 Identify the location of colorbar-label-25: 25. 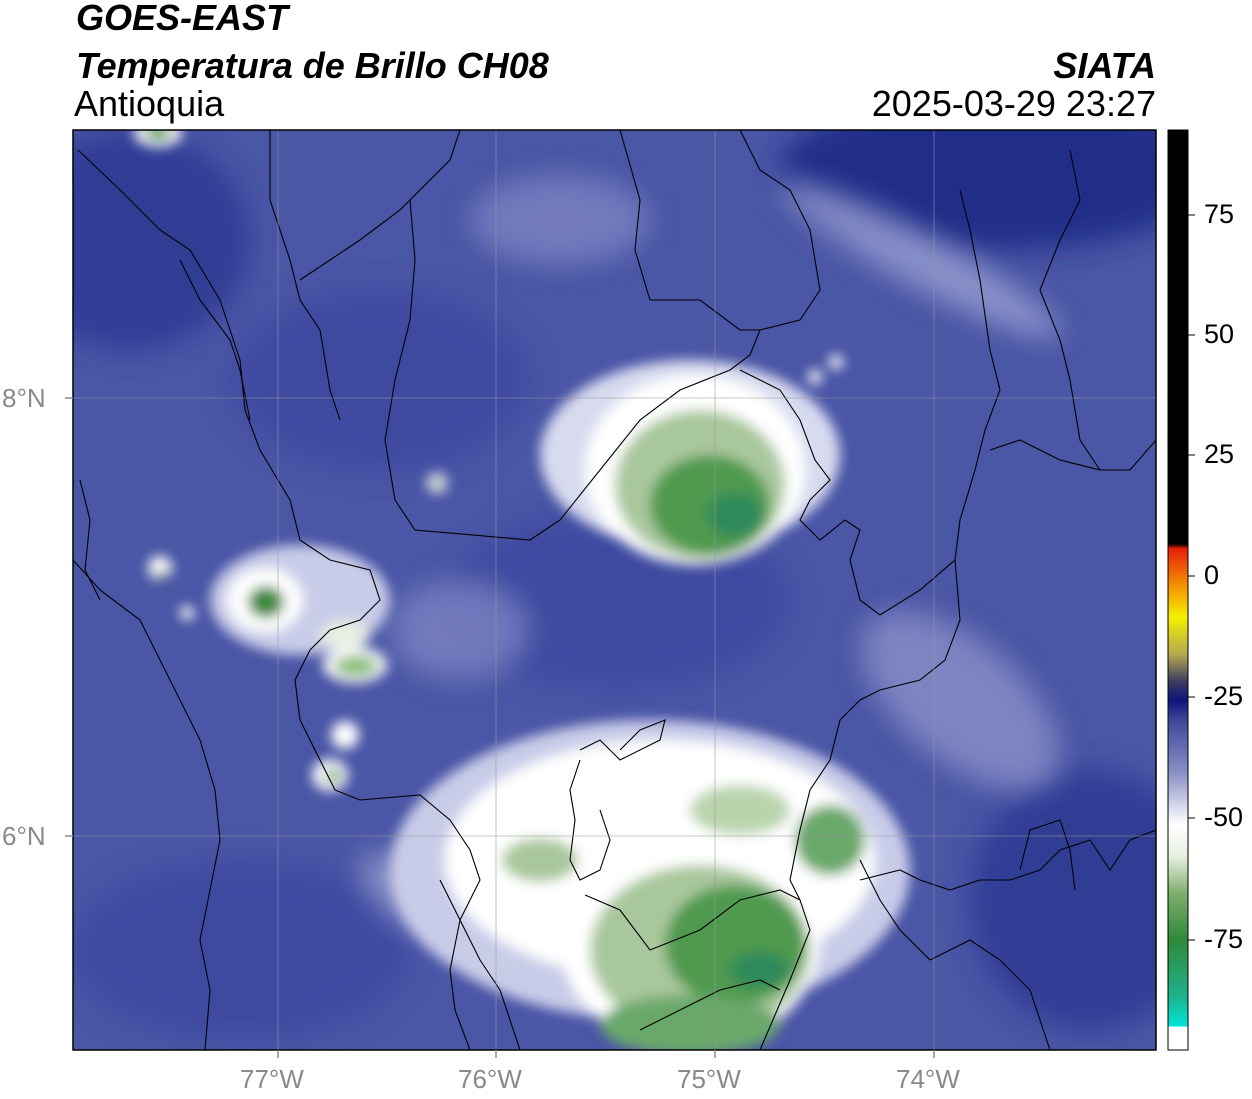
(1219, 454).